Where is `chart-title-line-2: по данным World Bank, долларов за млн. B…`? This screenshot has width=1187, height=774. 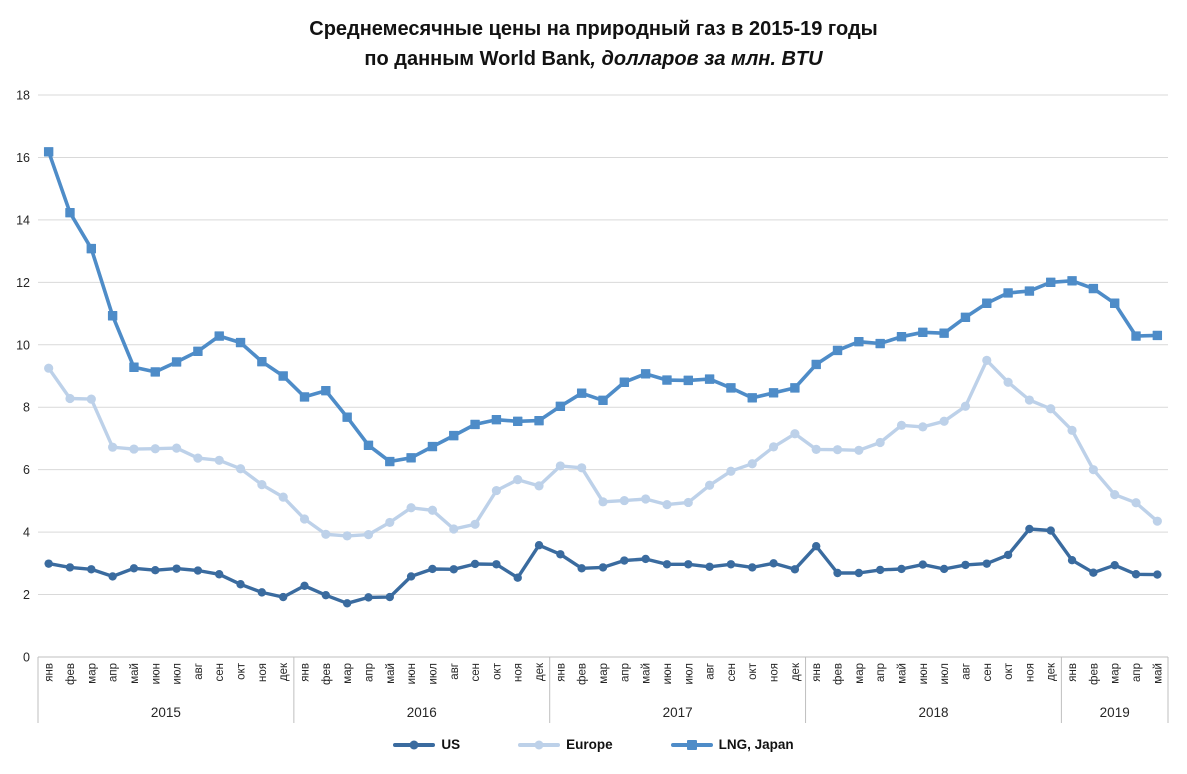
chart-title-line-2: по данным World Bank, долларов за млн. B… is located at coordinates (593, 59).